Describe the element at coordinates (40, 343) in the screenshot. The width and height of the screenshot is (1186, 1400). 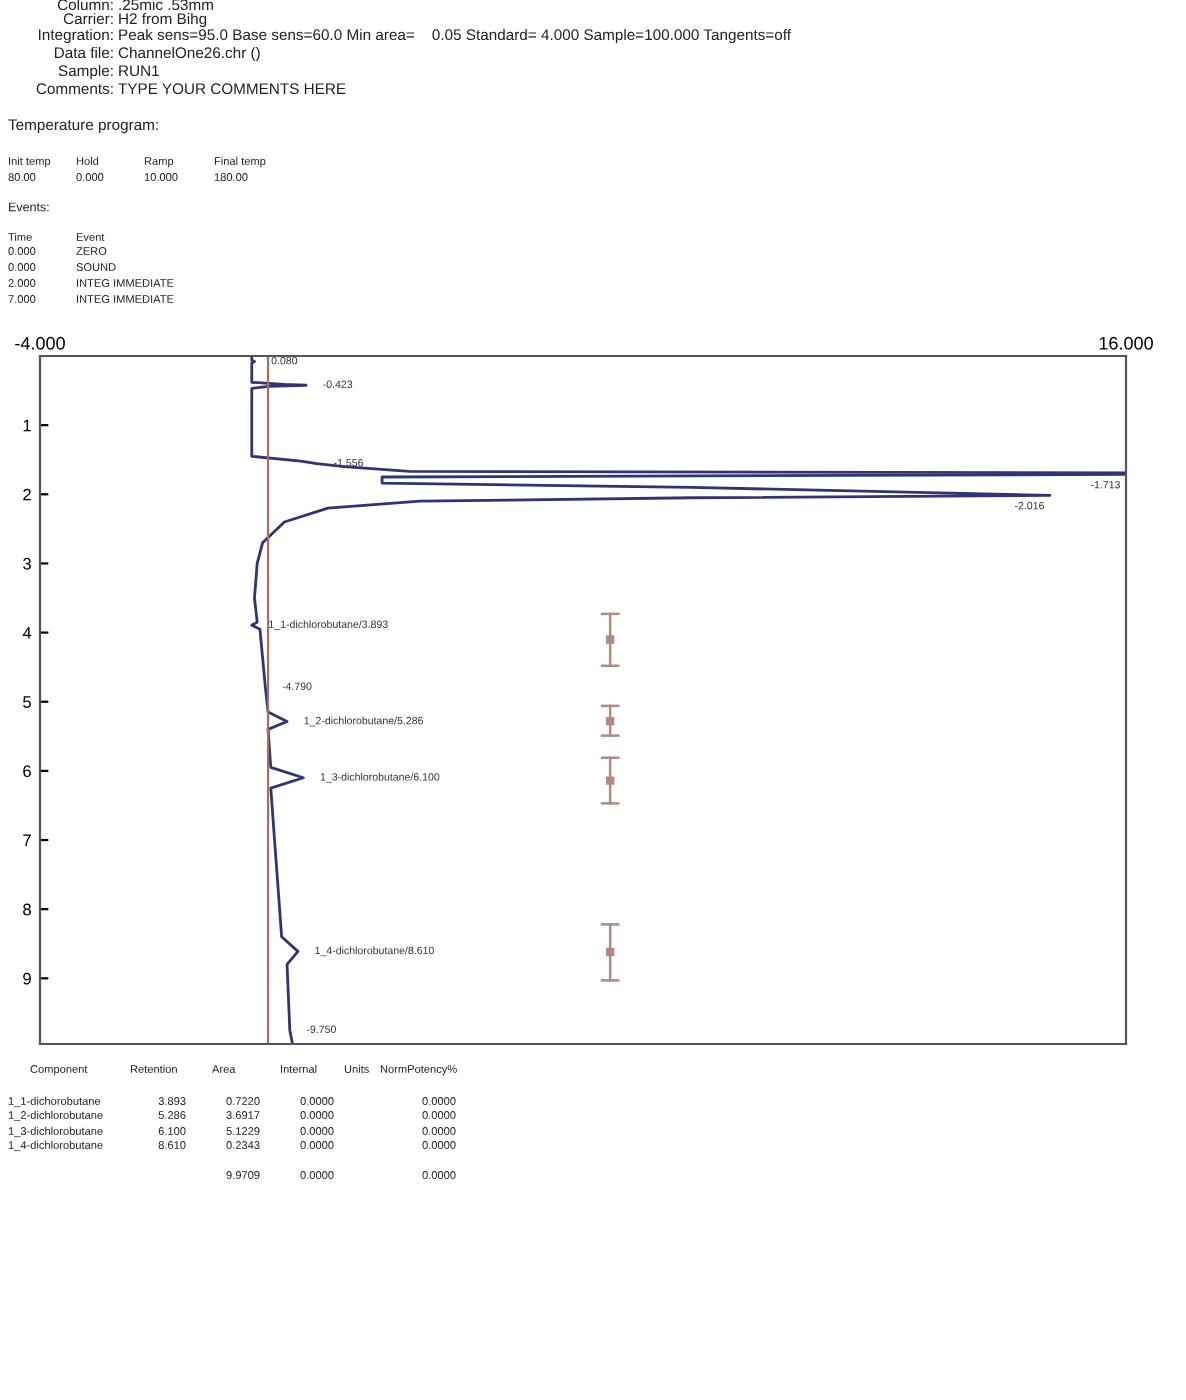
I see `x-tick-label: -4.000` at that location.